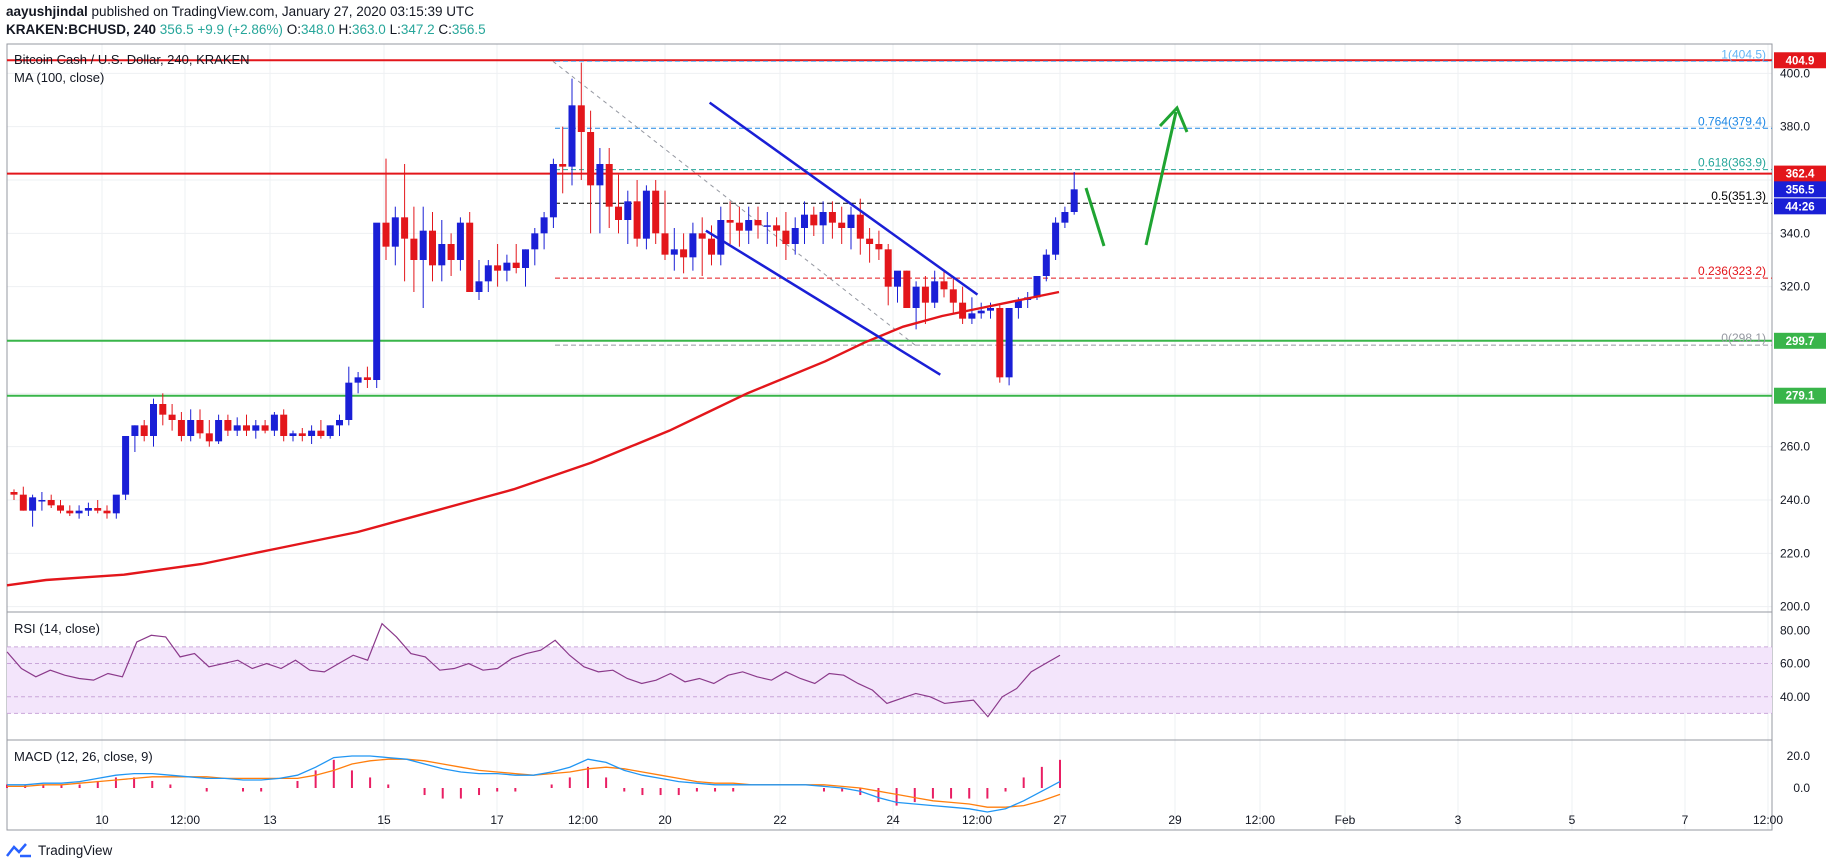 The height and width of the screenshot is (868, 1828). Describe the element at coordinates (1795, 553) in the screenshot. I see `price-tick-label: 220.0` at that location.